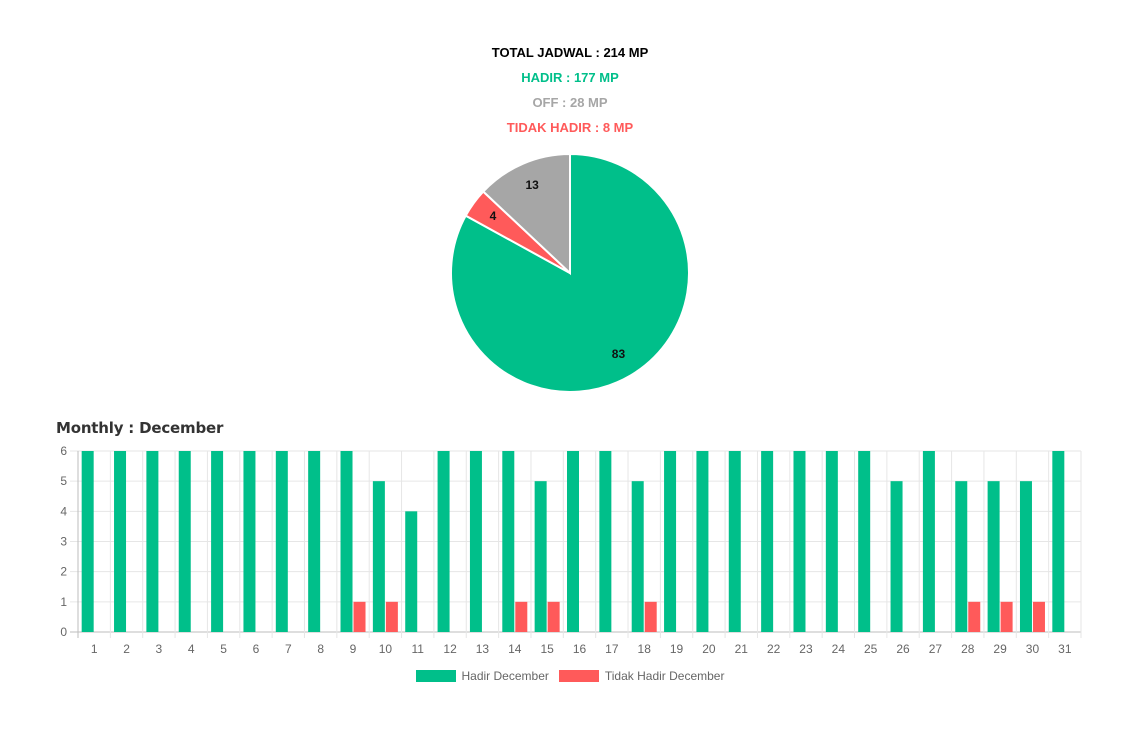  I want to click on x-tick-label: 26, so click(903, 649).